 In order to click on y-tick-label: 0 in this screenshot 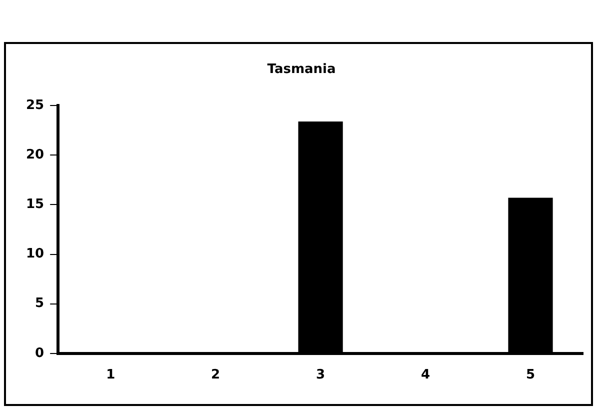, I will do `click(39, 353)`.